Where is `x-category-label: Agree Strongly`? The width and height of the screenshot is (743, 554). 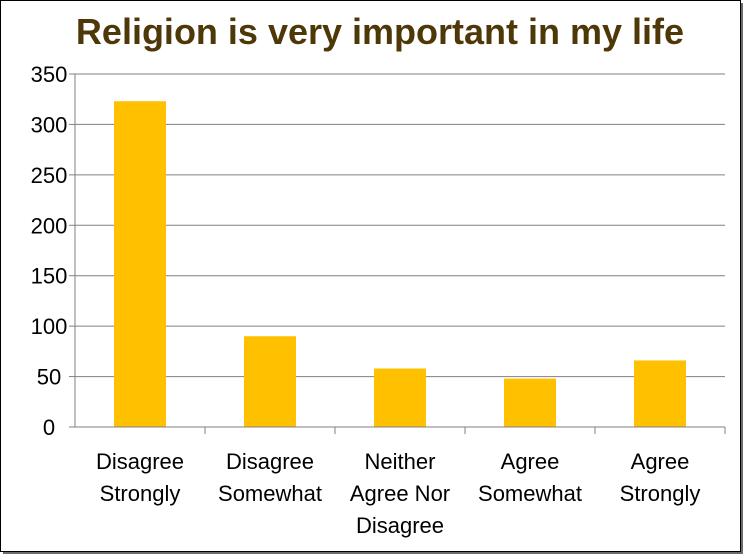
x-category-label: Agree Strongly is located at coordinates (660, 477).